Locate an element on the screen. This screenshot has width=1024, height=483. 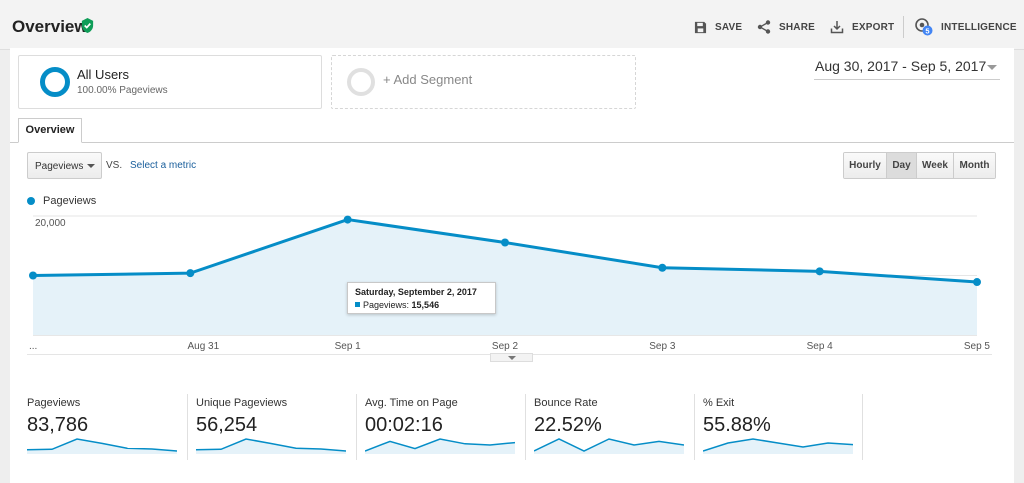
save-button: SAVE is located at coordinates (718, 27).